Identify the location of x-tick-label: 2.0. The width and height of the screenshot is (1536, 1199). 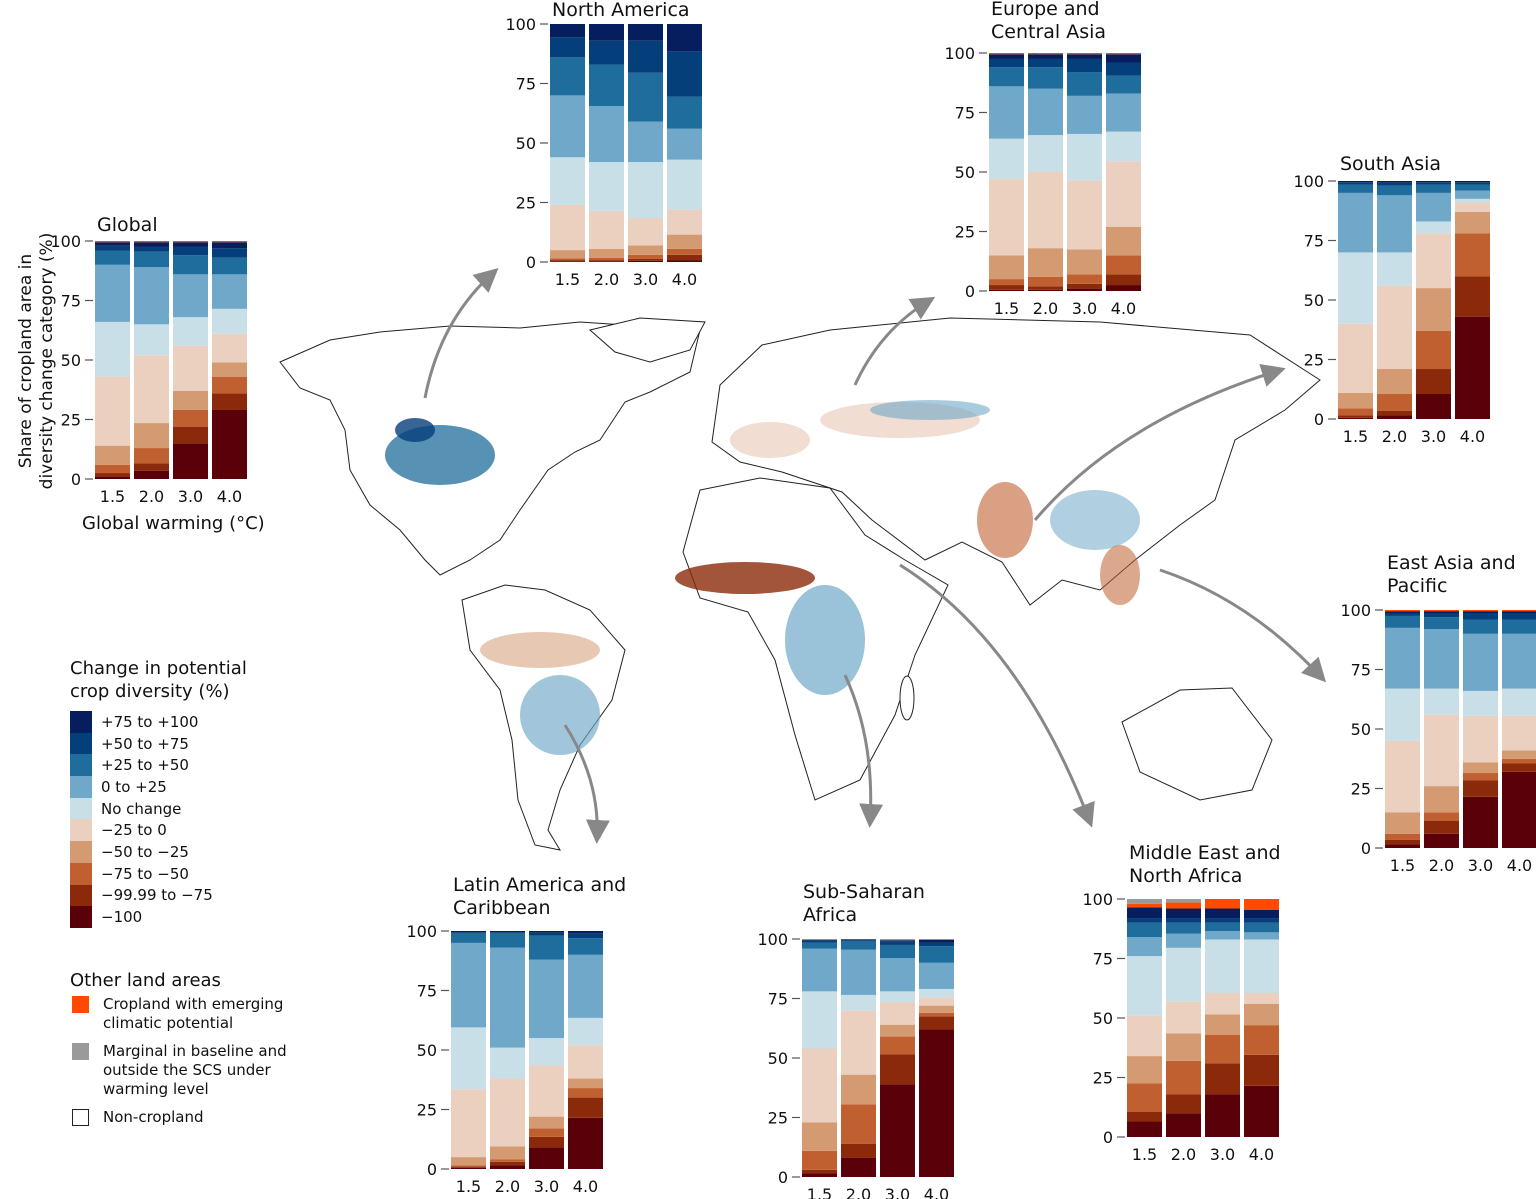
(1441, 865).